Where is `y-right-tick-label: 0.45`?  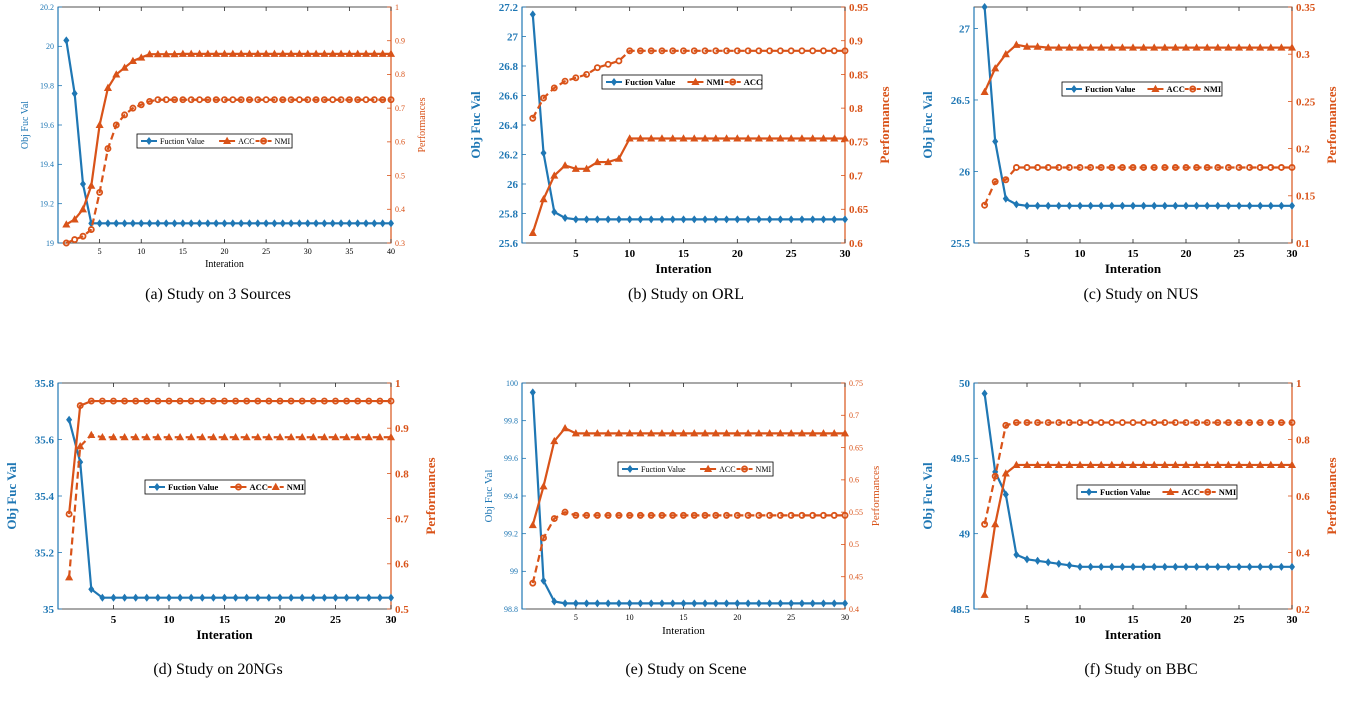
y-right-tick-label: 0.45 is located at coordinates (856, 577).